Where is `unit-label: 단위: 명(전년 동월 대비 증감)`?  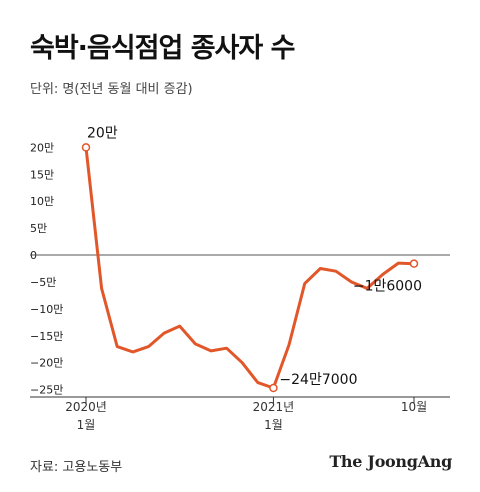 unit-label: 단위: 명(전년 동월 대비 증감) is located at coordinates (111, 89).